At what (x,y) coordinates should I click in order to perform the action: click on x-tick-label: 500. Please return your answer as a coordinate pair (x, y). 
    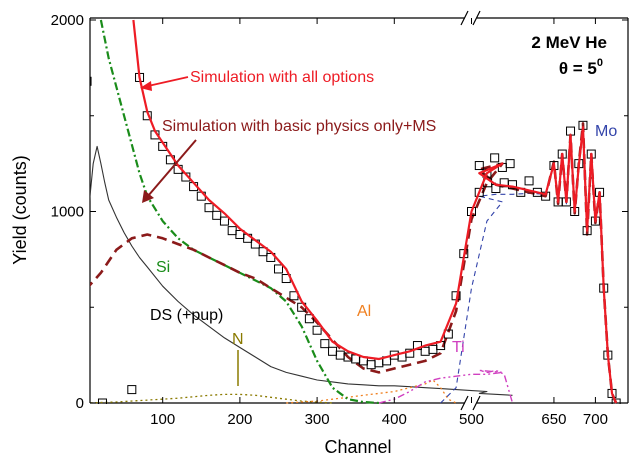
    Looking at the image, I should click on (471, 419).